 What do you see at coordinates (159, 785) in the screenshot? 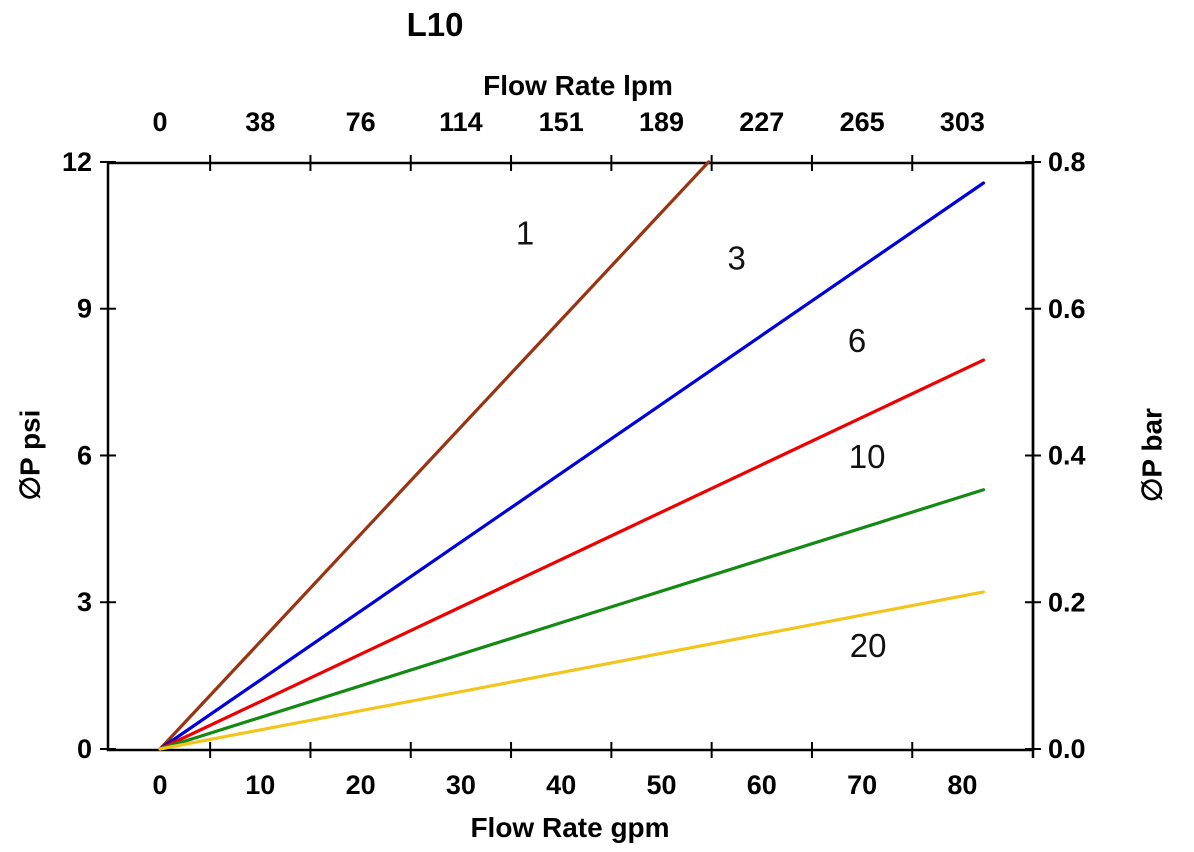
I see `bottom-tick-label: 0` at bounding box center [159, 785].